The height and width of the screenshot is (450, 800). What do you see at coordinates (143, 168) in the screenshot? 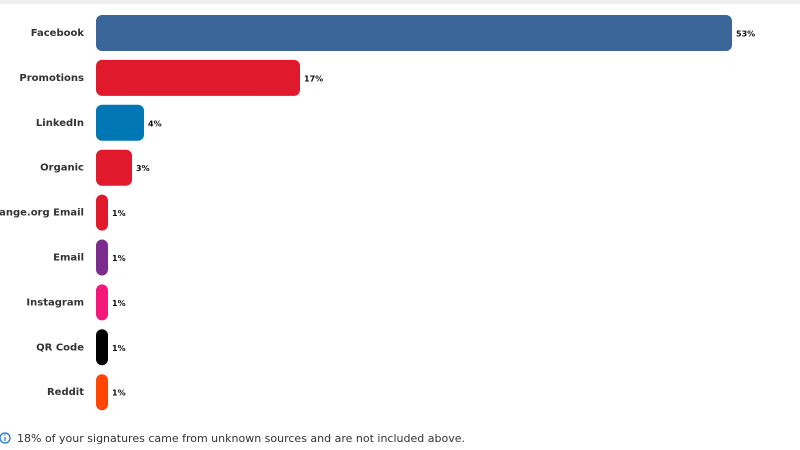
I see `value-label: 3%` at bounding box center [143, 168].